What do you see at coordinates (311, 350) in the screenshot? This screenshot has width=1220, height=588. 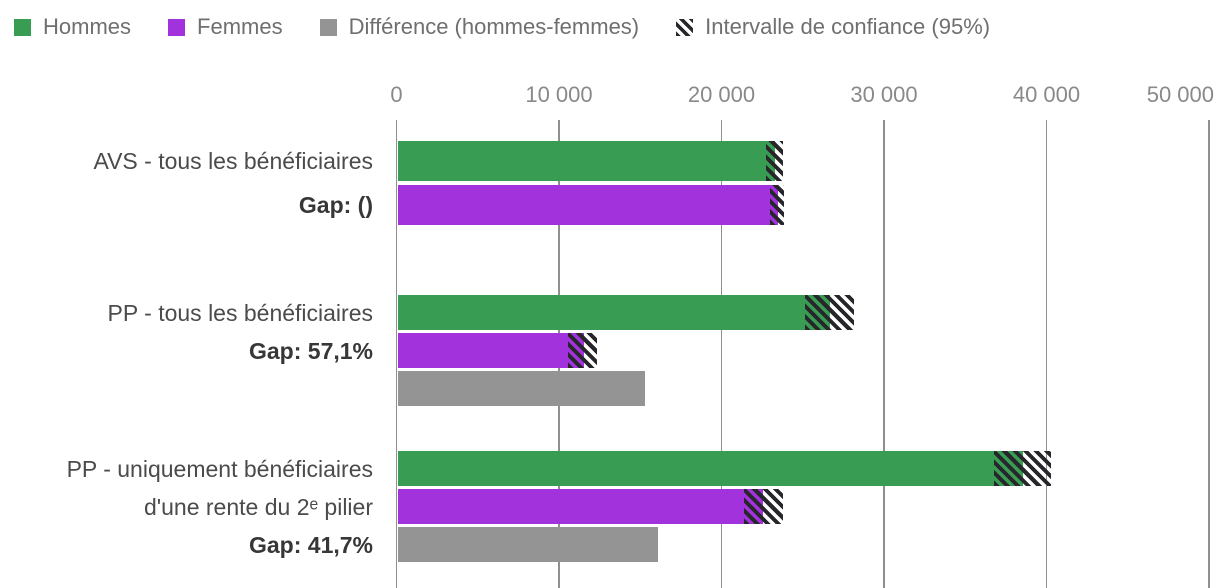 I see `gap-label: Gap: 57,1%` at bounding box center [311, 350].